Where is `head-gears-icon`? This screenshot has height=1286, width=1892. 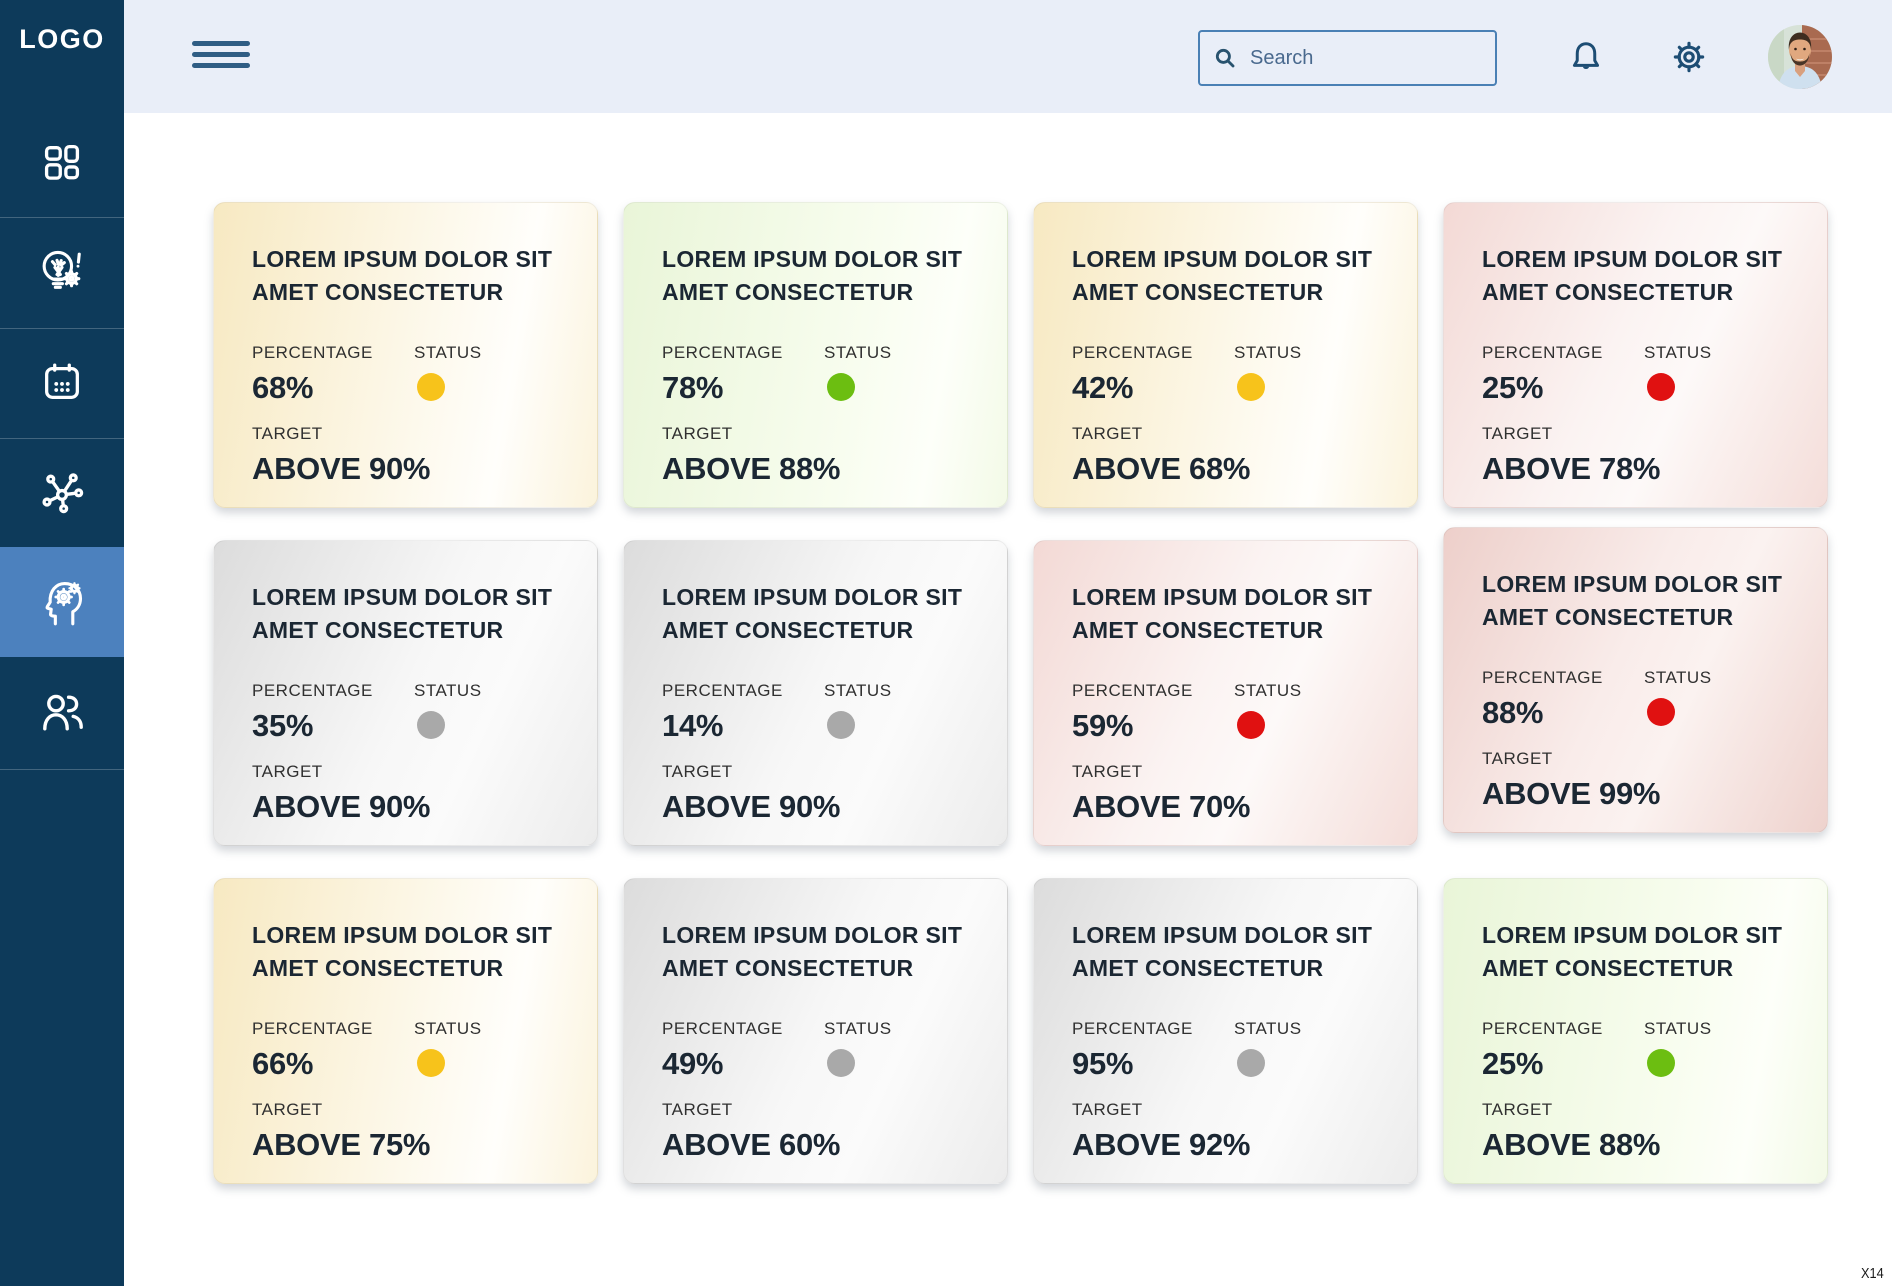
head-gears-icon is located at coordinates (64, 603).